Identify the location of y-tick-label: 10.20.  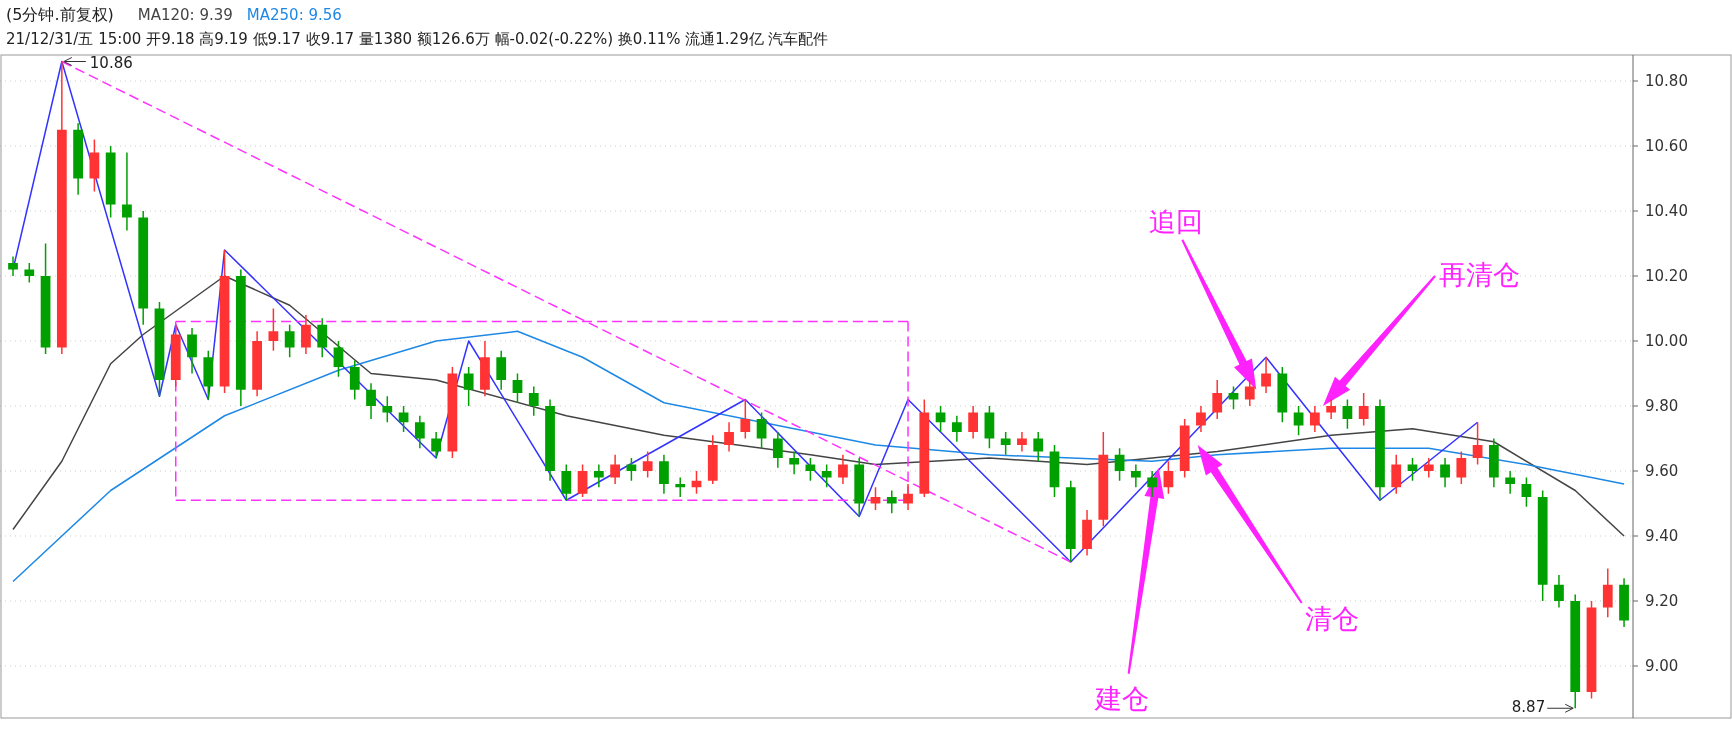
(1666, 276).